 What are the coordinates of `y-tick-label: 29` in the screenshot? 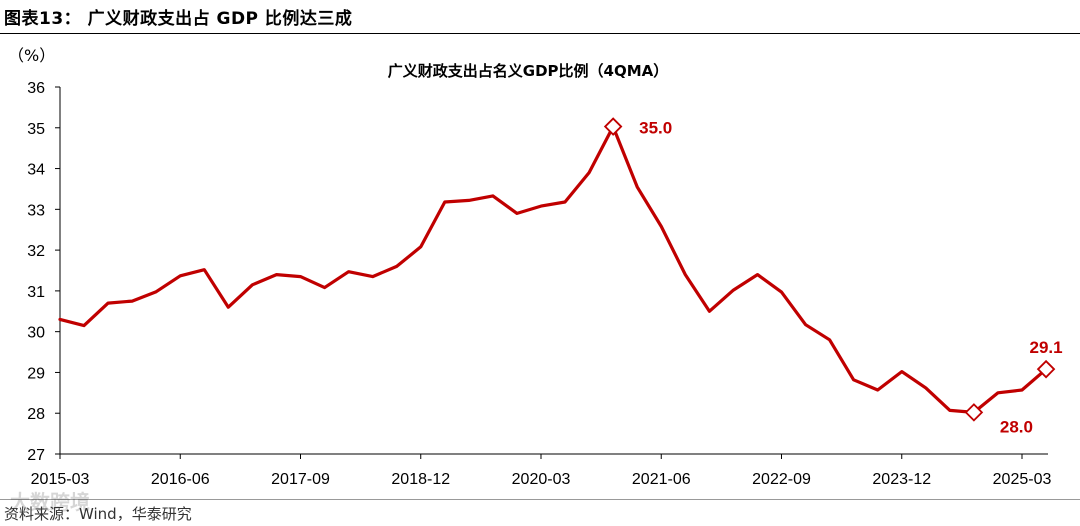 It's located at (36, 373).